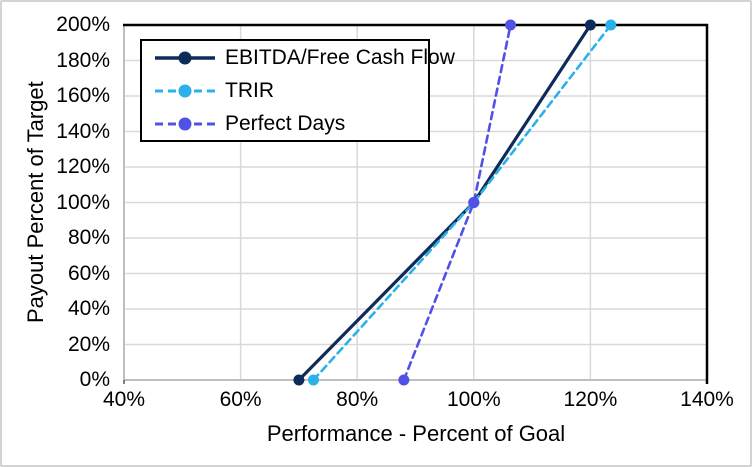  Describe the element at coordinates (88, 344) in the screenshot. I see `y-tick-label: 20%` at that location.